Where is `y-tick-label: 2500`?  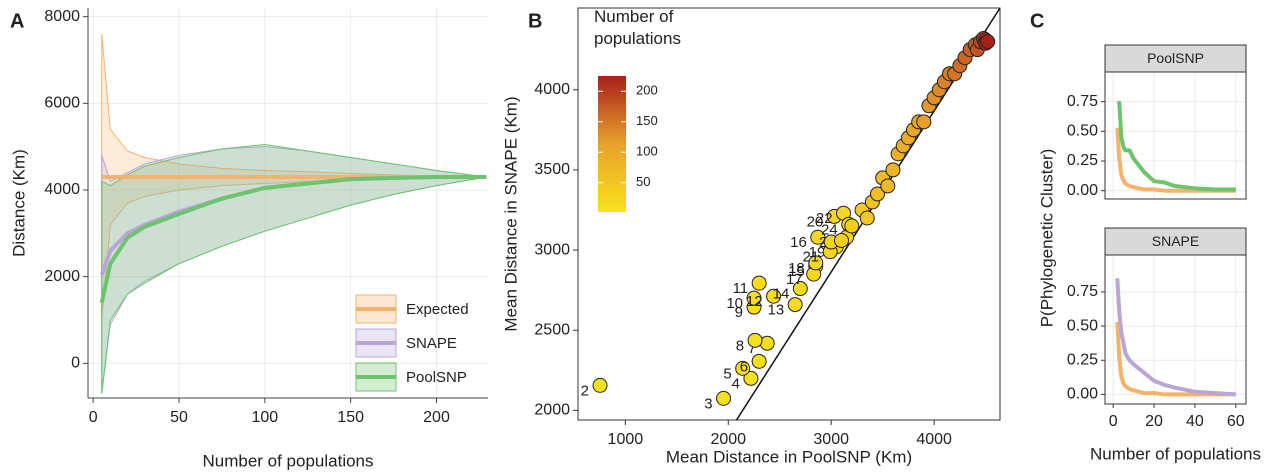
y-tick-label: 2500 is located at coordinates (552, 329).